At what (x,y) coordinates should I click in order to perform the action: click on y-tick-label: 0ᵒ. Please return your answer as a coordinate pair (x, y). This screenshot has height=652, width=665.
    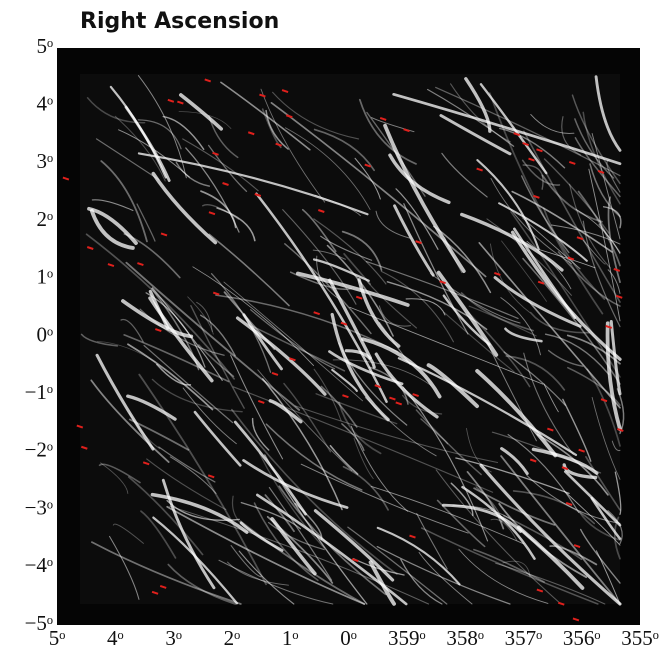
    Looking at the image, I should click on (44, 334).